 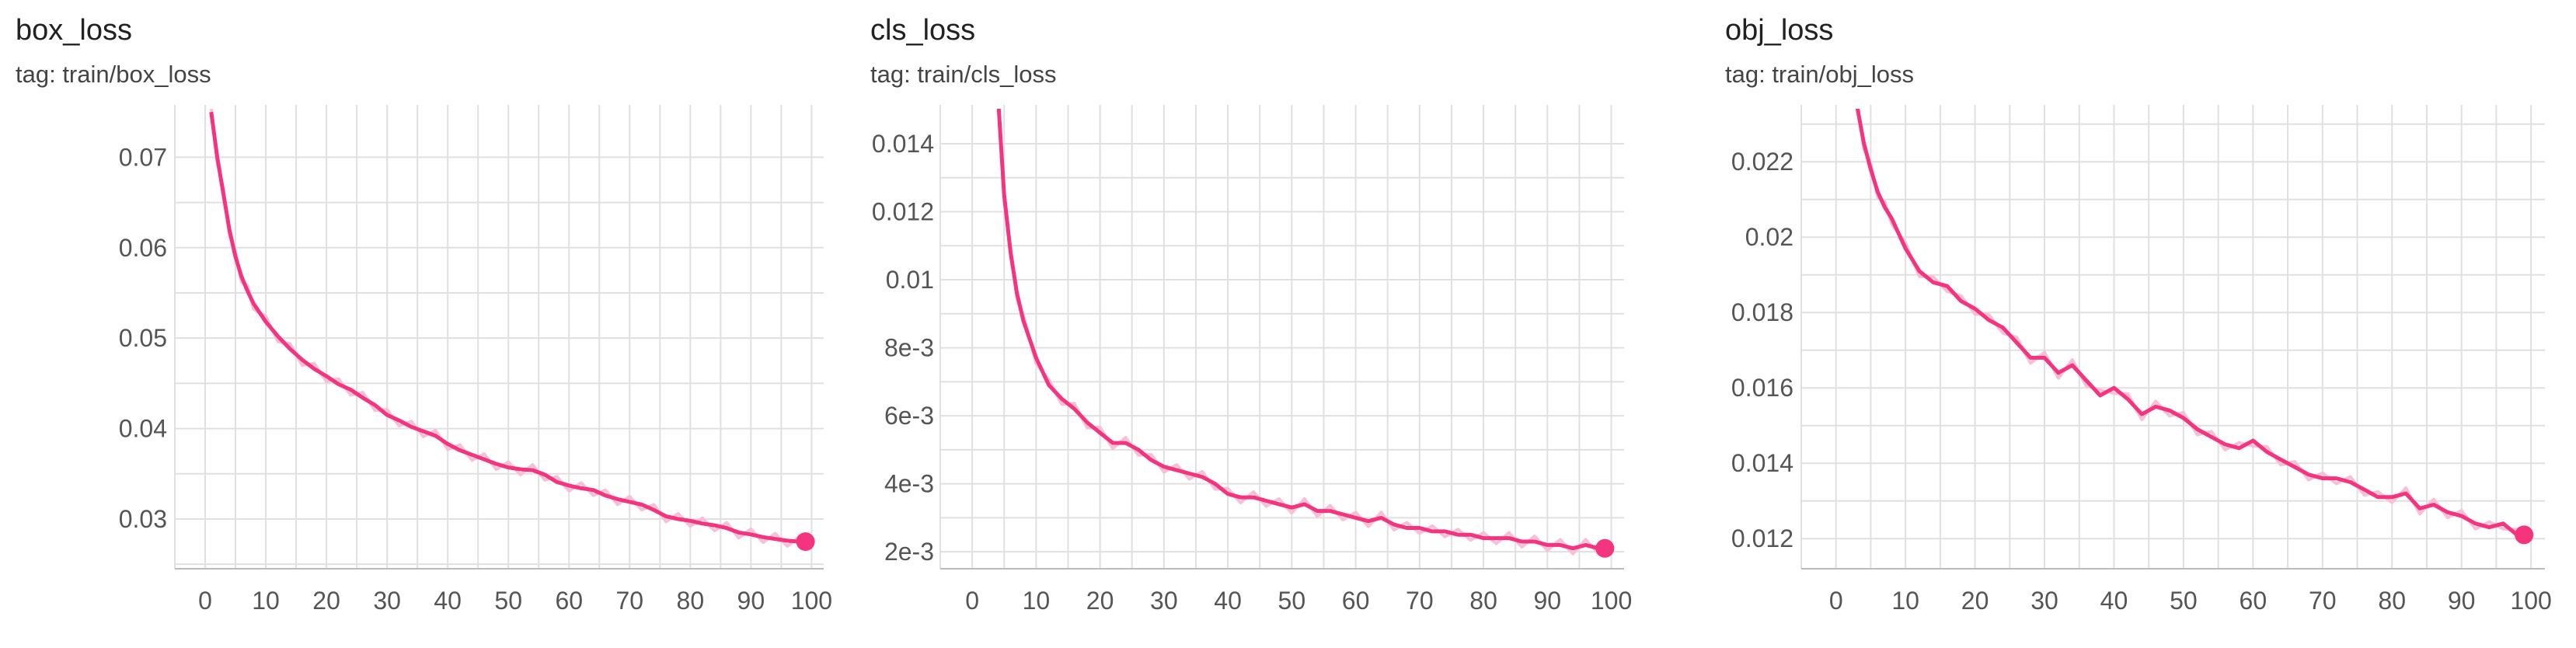 What do you see at coordinates (909, 348) in the screenshot?
I see `y-tick-label: 8e-3` at bounding box center [909, 348].